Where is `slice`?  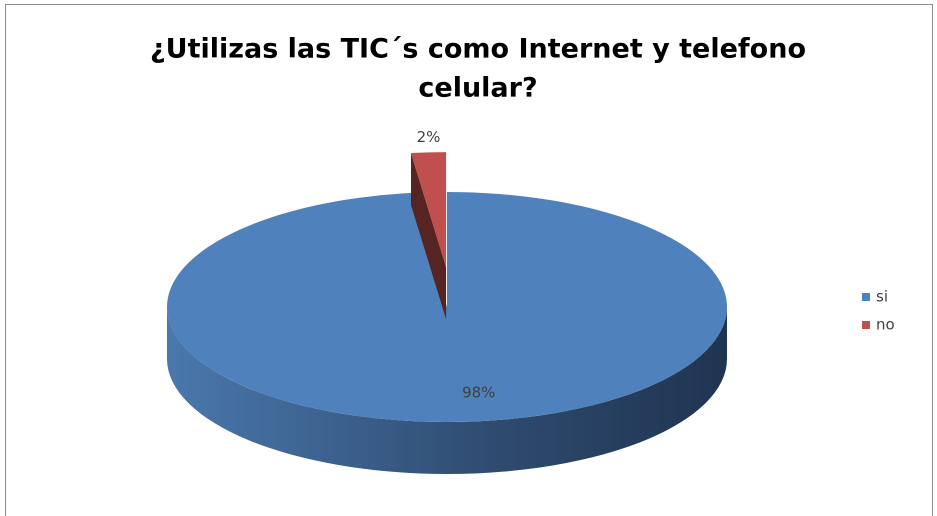 slice is located at coordinates (428, 210).